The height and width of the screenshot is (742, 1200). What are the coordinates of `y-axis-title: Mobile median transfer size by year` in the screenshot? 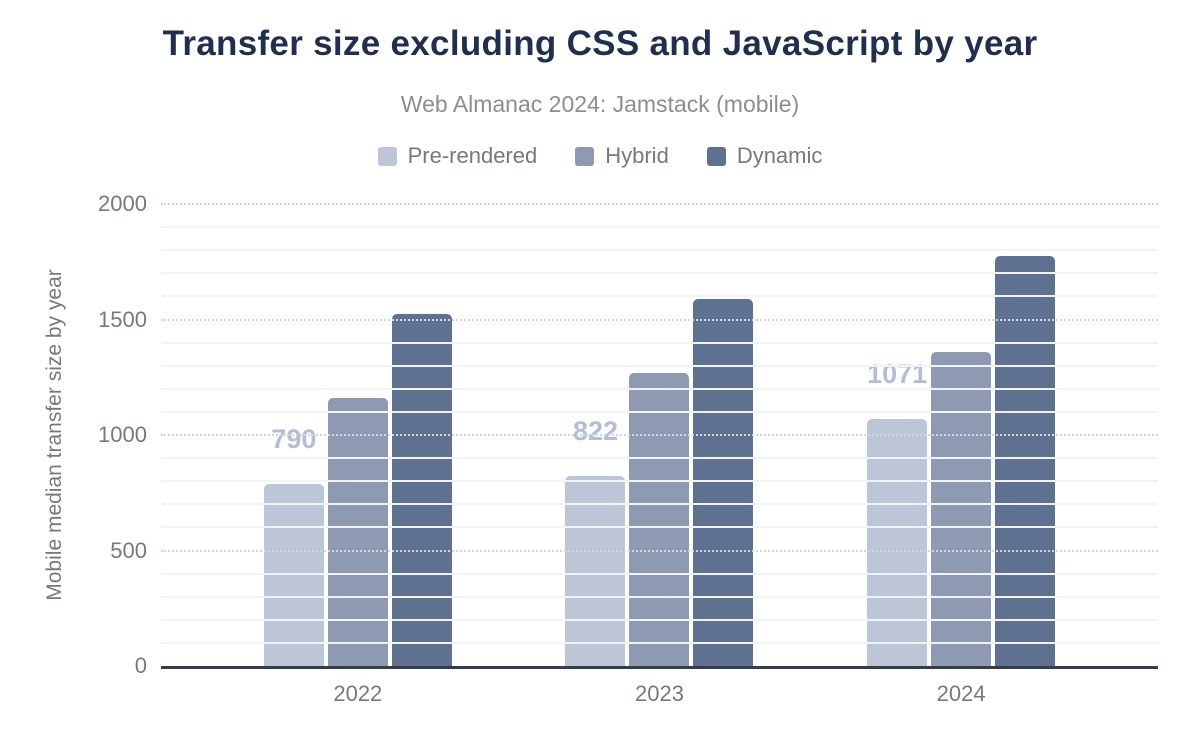 It's located at (54, 435).